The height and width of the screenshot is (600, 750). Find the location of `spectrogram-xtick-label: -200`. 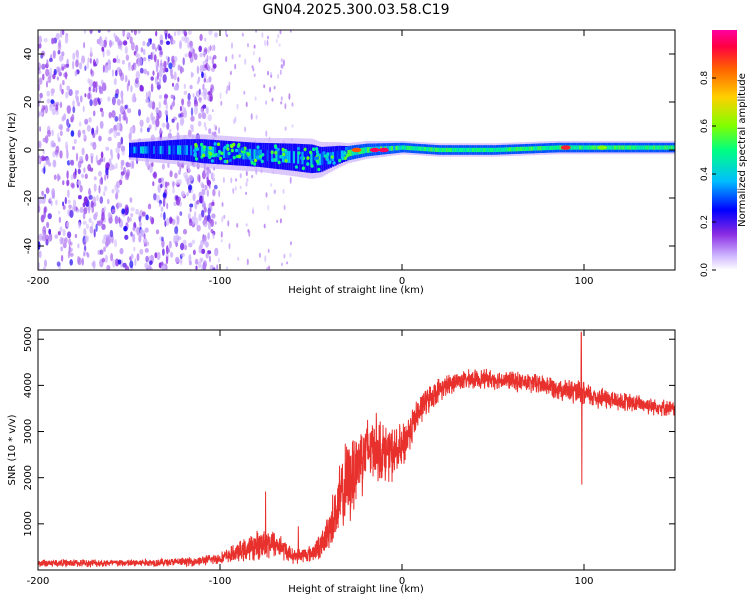

spectrogram-xtick-label: -200 is located at coordinates (38, 281).